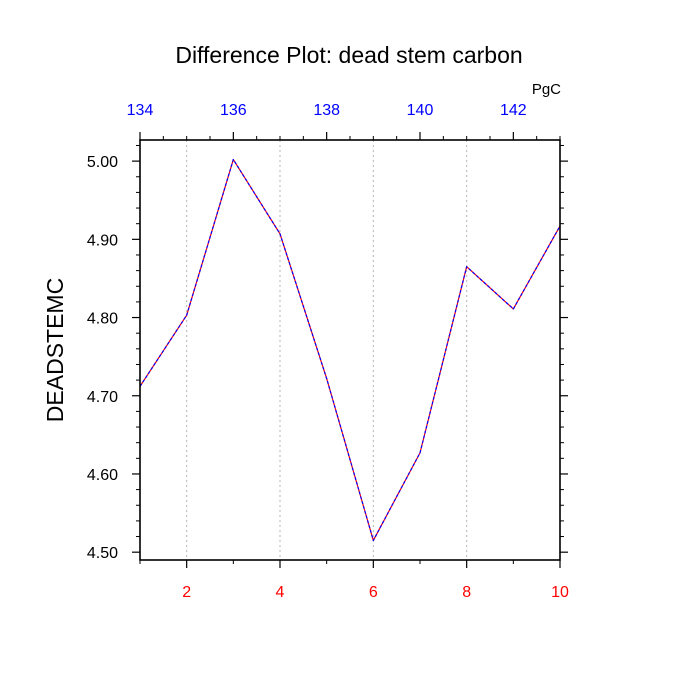 The width and height of the screenshot is (700, 700). I want to click on x-tick-label: 4, so click(280, 592).